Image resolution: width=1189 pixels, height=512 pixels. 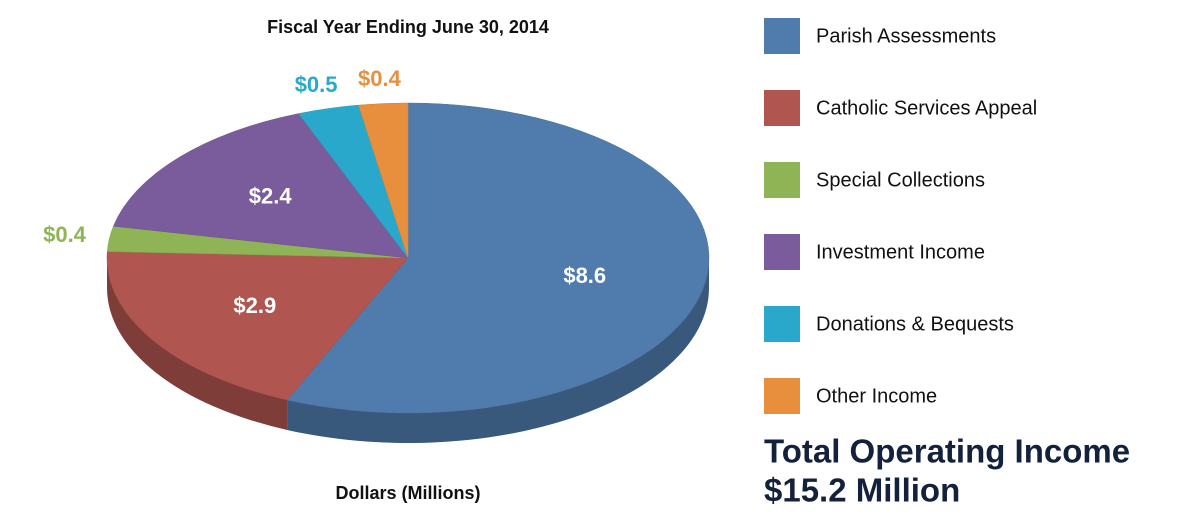 I want to click on data-label: $8.6, so click(x=584, y=275).